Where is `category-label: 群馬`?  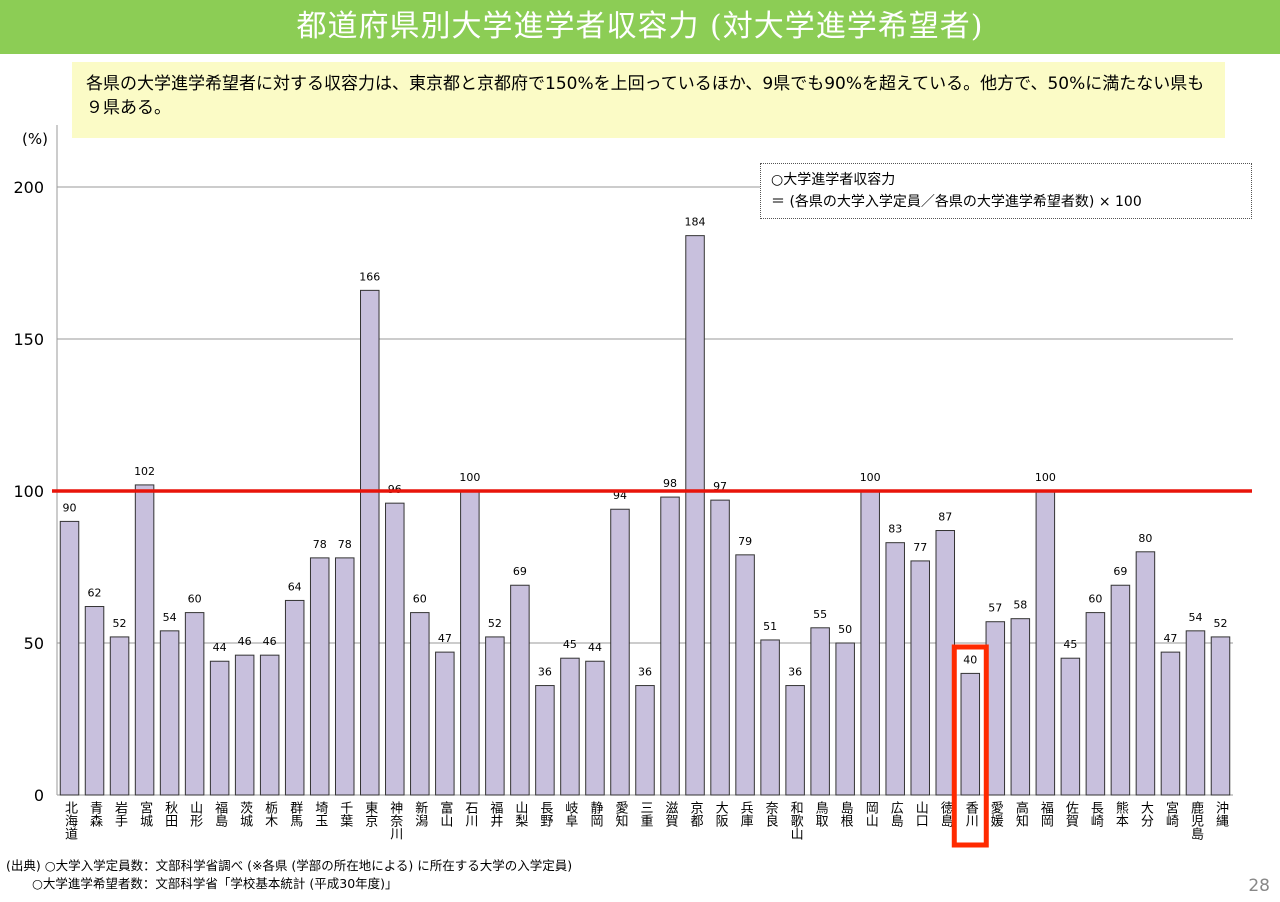
category-label: 群馬 is located at coordinates (295, 814).